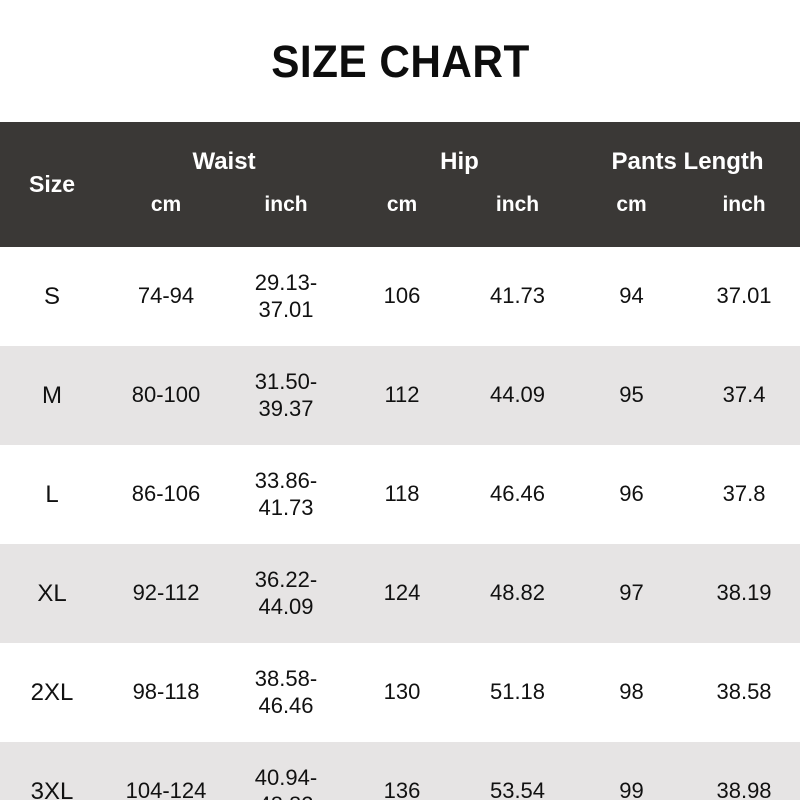 The image size is (800, 800). Describe the element at coordinates (460, 149) in the screenshot. I see `column-group-header-hip: Hip` at that location.